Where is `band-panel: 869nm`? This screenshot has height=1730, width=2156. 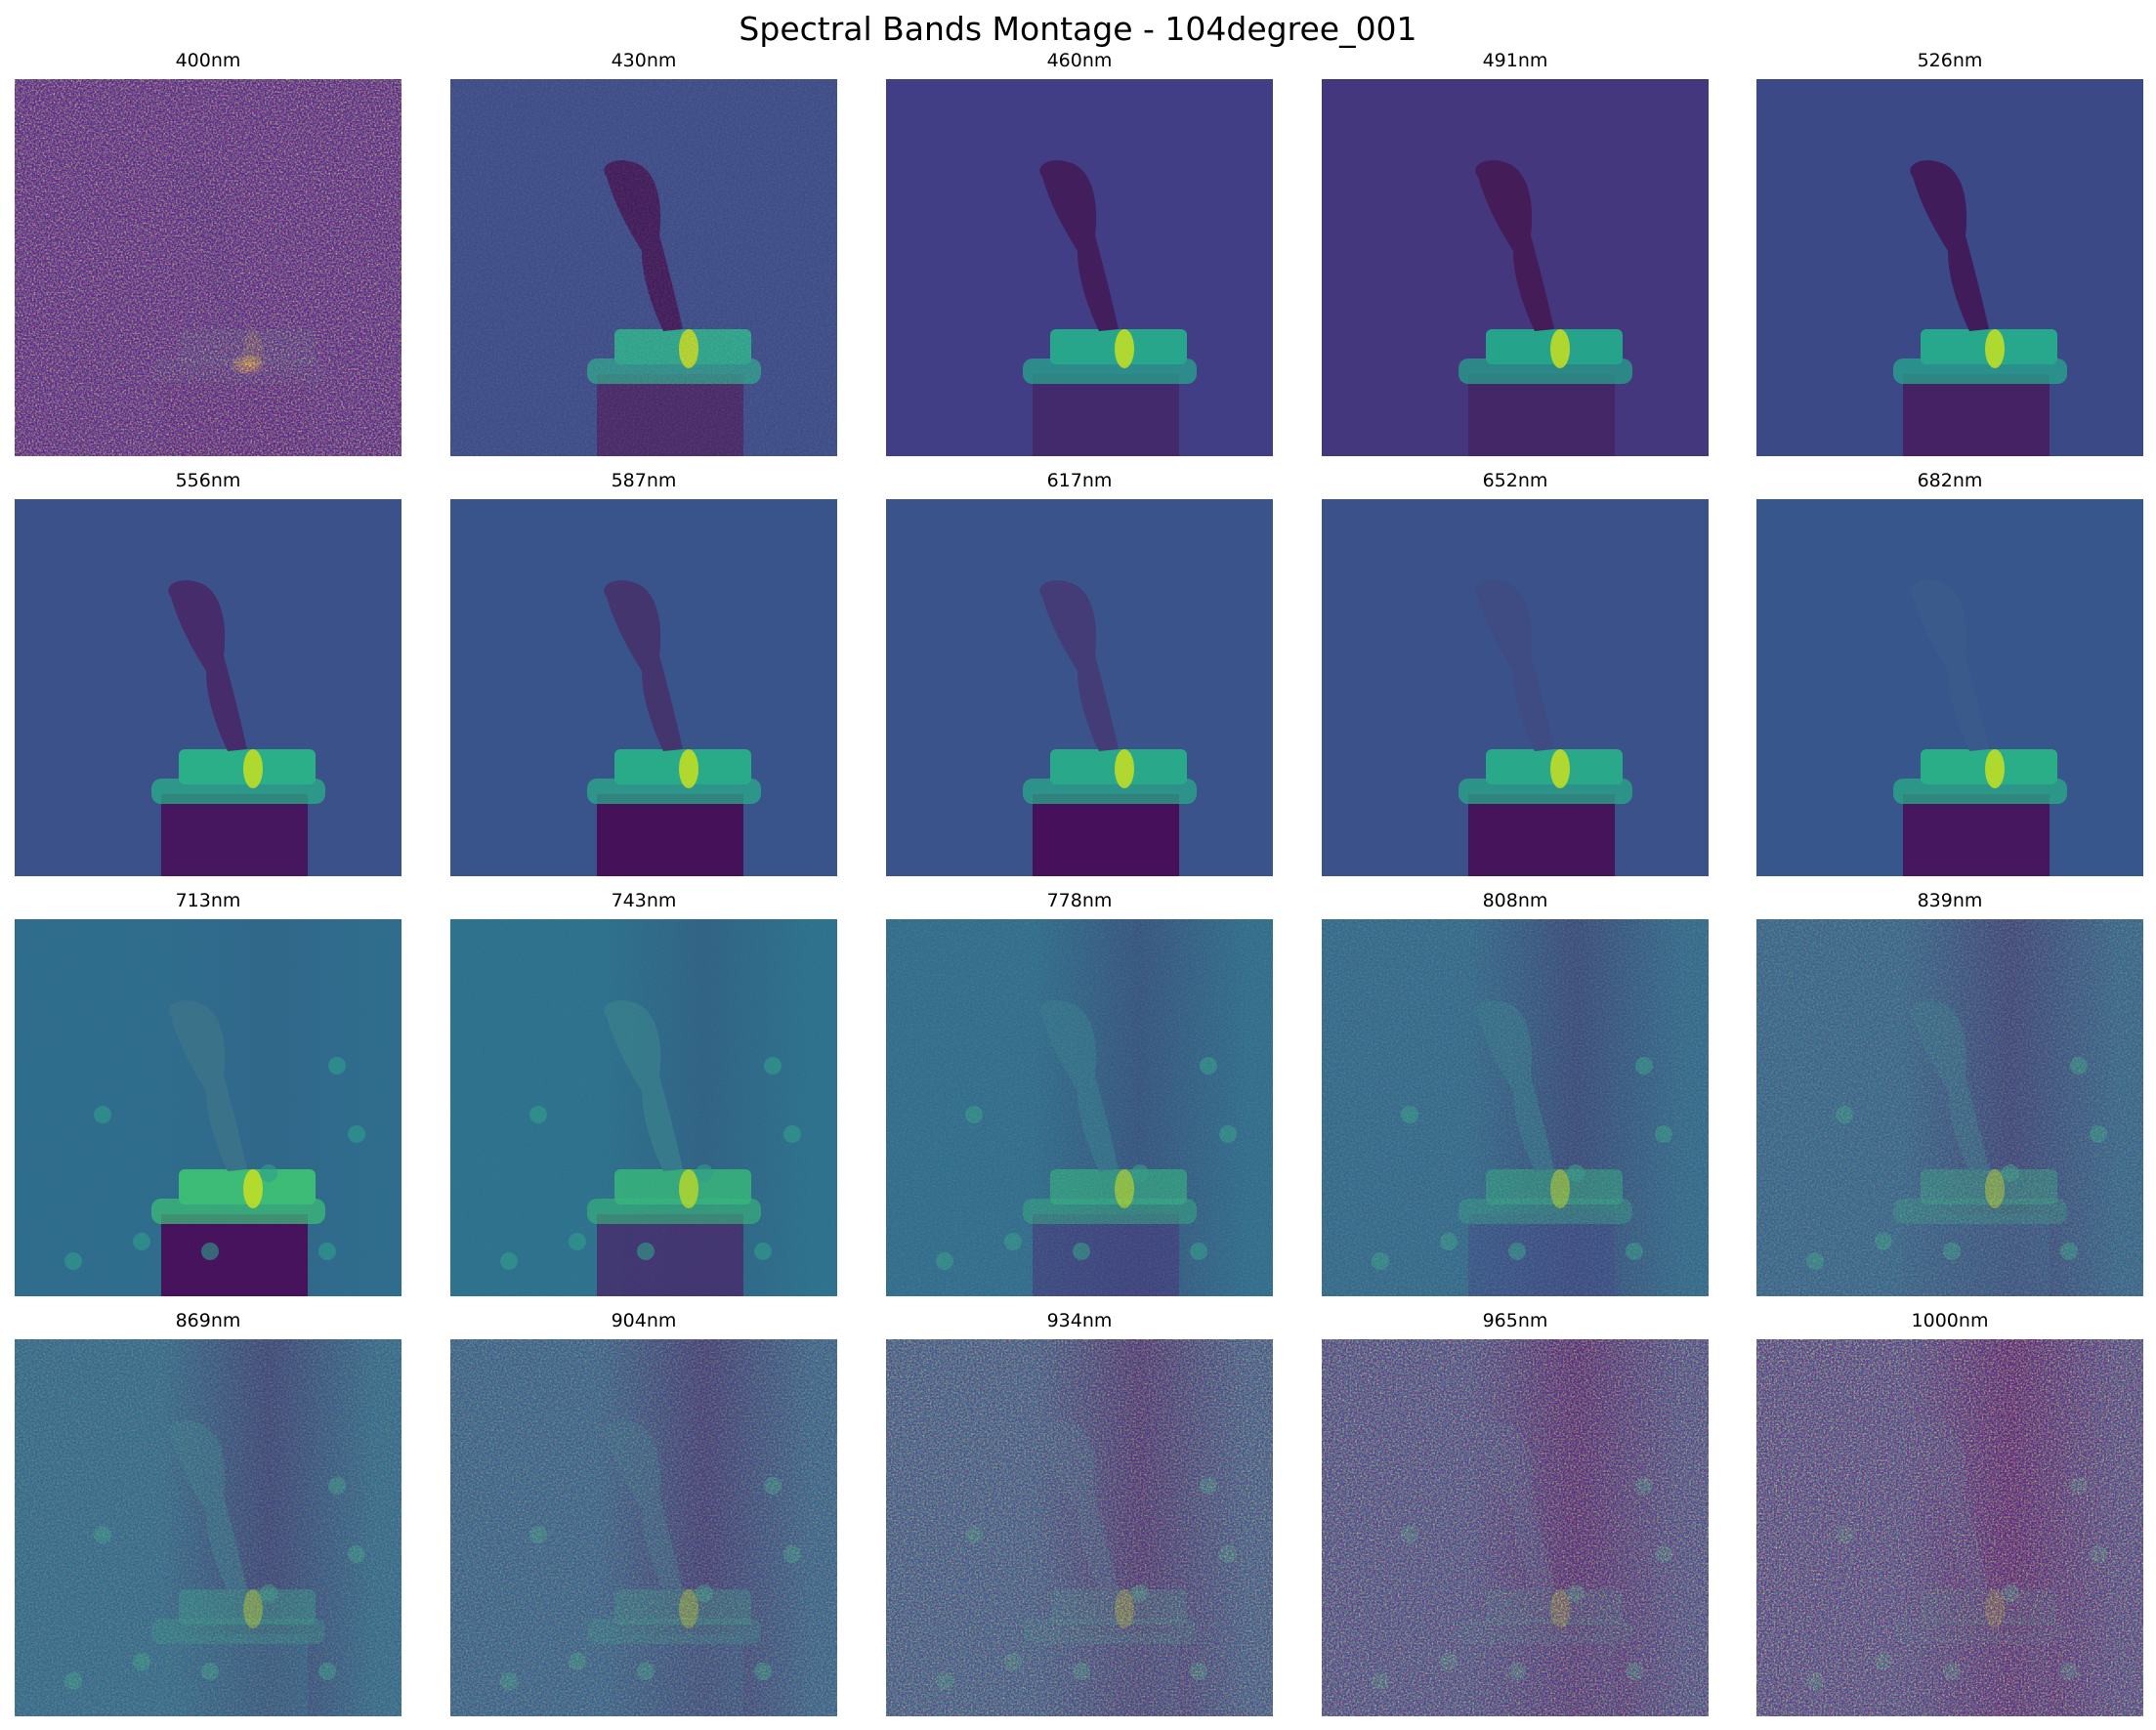 band-panel: 869nm is located at coordinates (209, 1516).